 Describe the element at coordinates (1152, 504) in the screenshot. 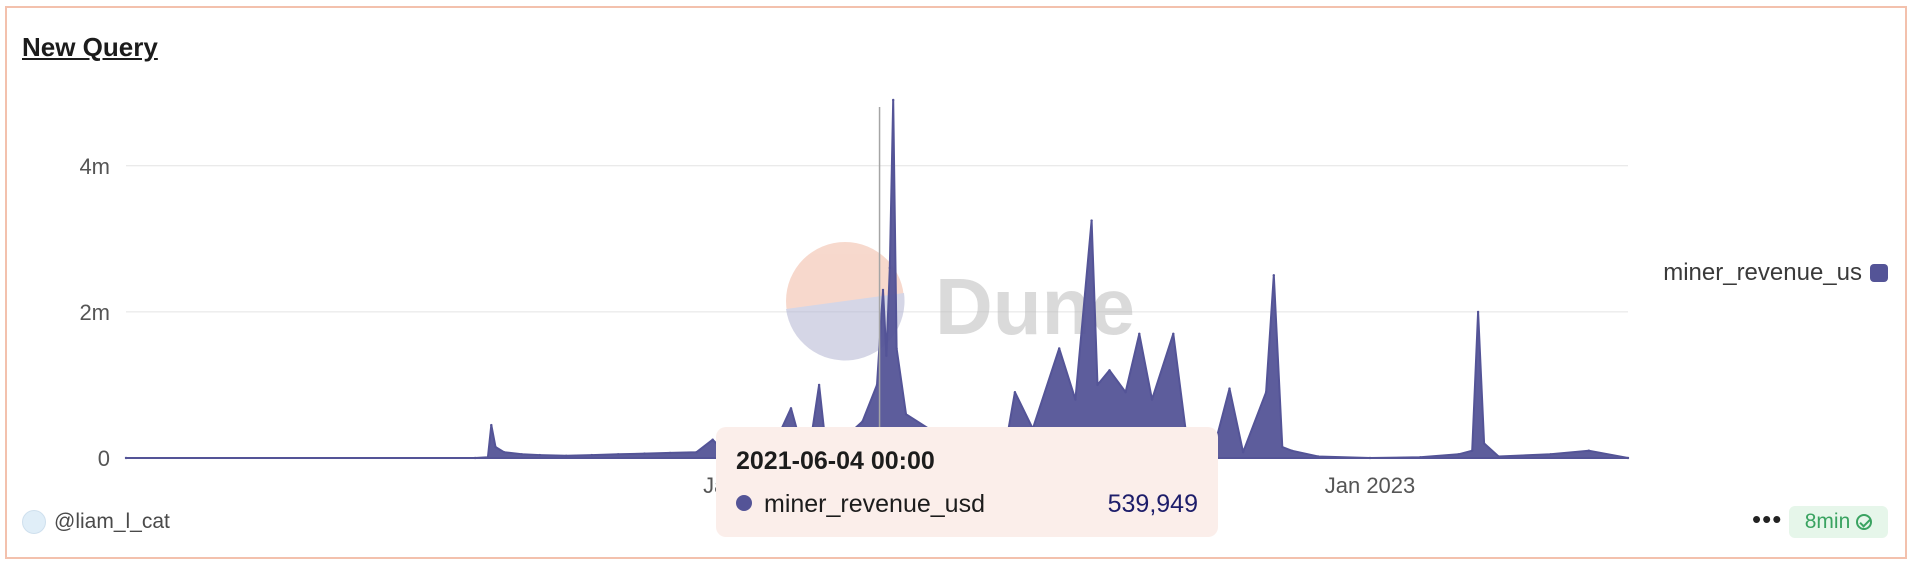

I see `tooltip-value: 539,949` at that location.